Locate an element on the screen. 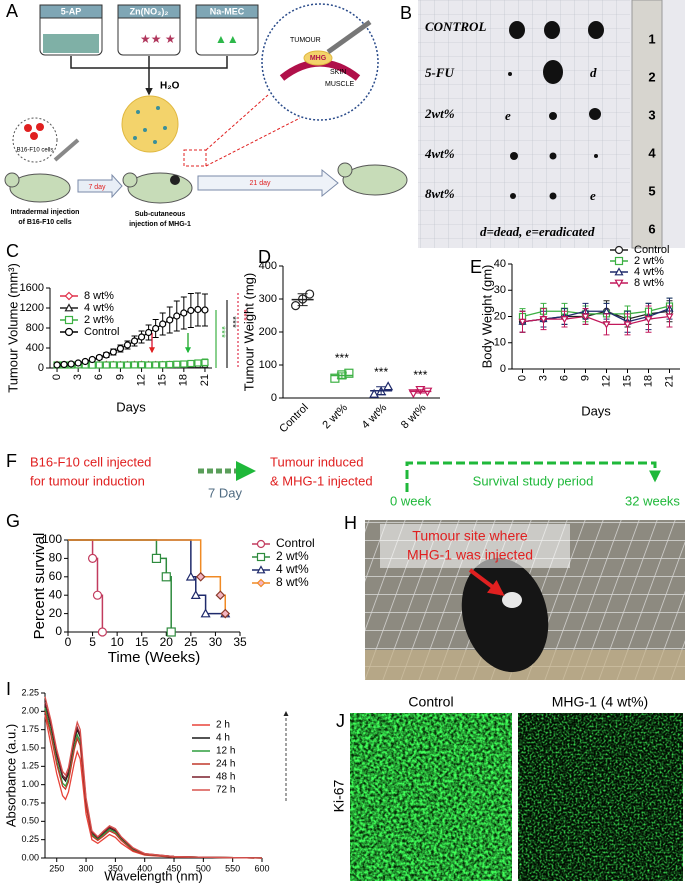 The width and height of the screenshot is (685, 884). row-label: 2wt% is located at coordinates (439, 113).